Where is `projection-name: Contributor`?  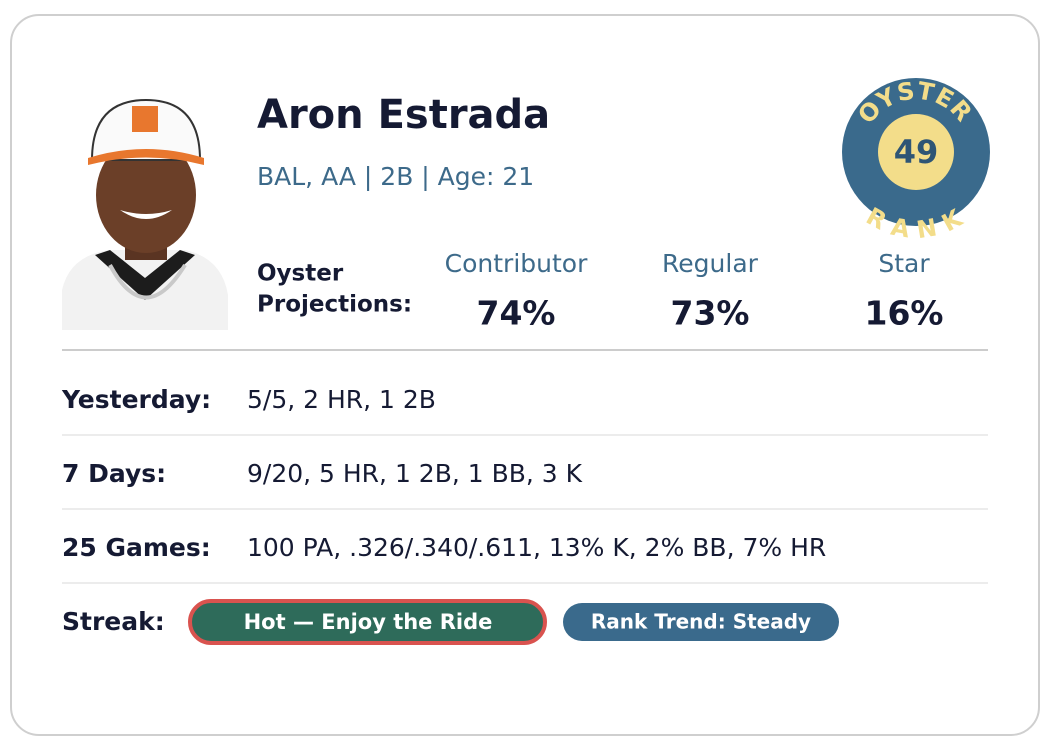
projection-name: Contributor is located at coordinates (516, 263).